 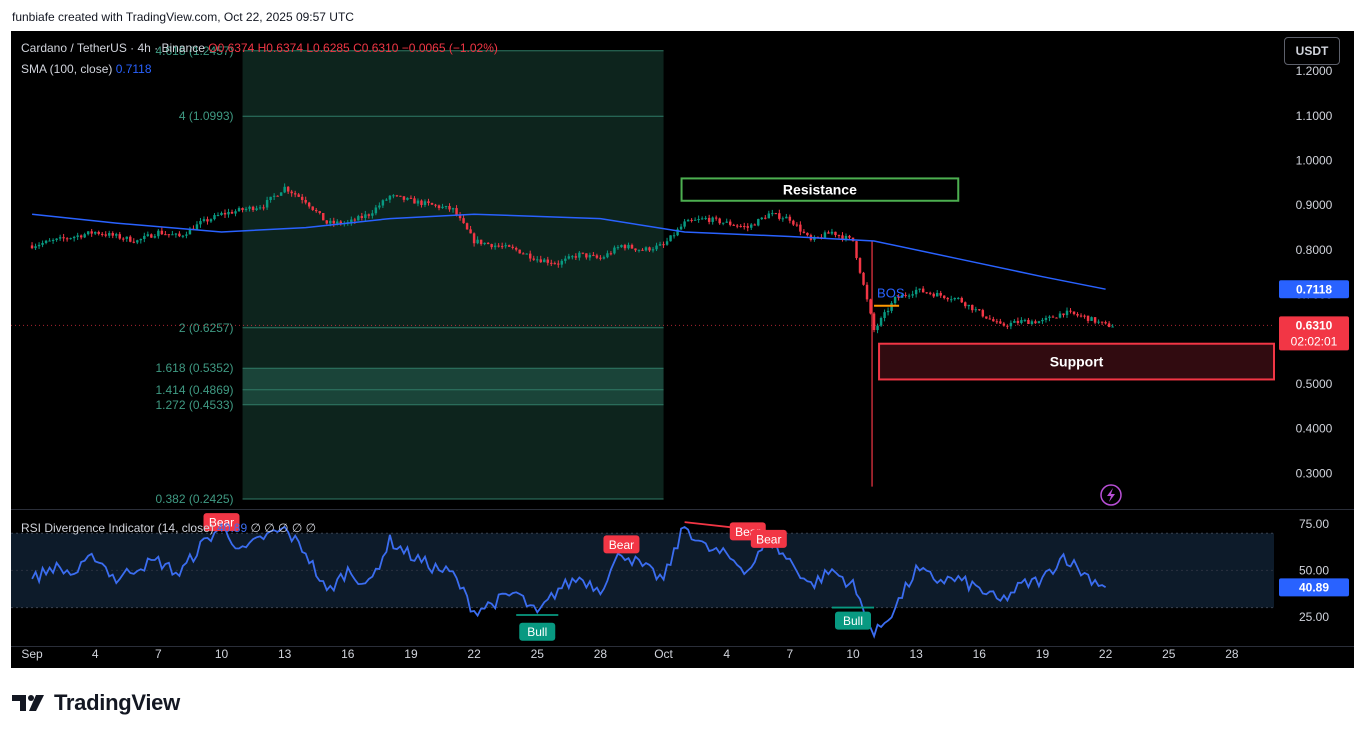 I want to click on time-tick-label: 13, so click(x=916, y=654).